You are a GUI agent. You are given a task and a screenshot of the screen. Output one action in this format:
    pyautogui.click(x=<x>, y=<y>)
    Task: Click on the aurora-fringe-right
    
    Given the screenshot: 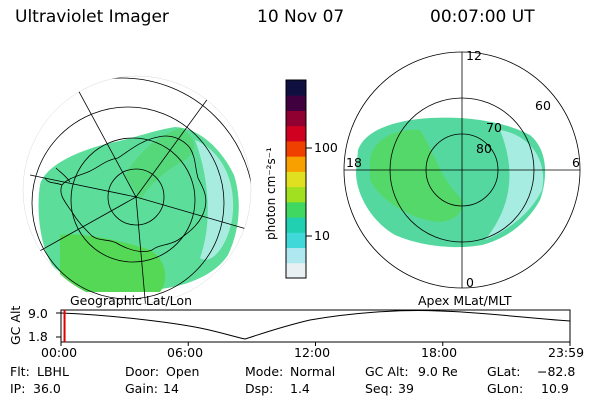 What is the action you would take?
    pyautogui.click(x=514, y=185)
    